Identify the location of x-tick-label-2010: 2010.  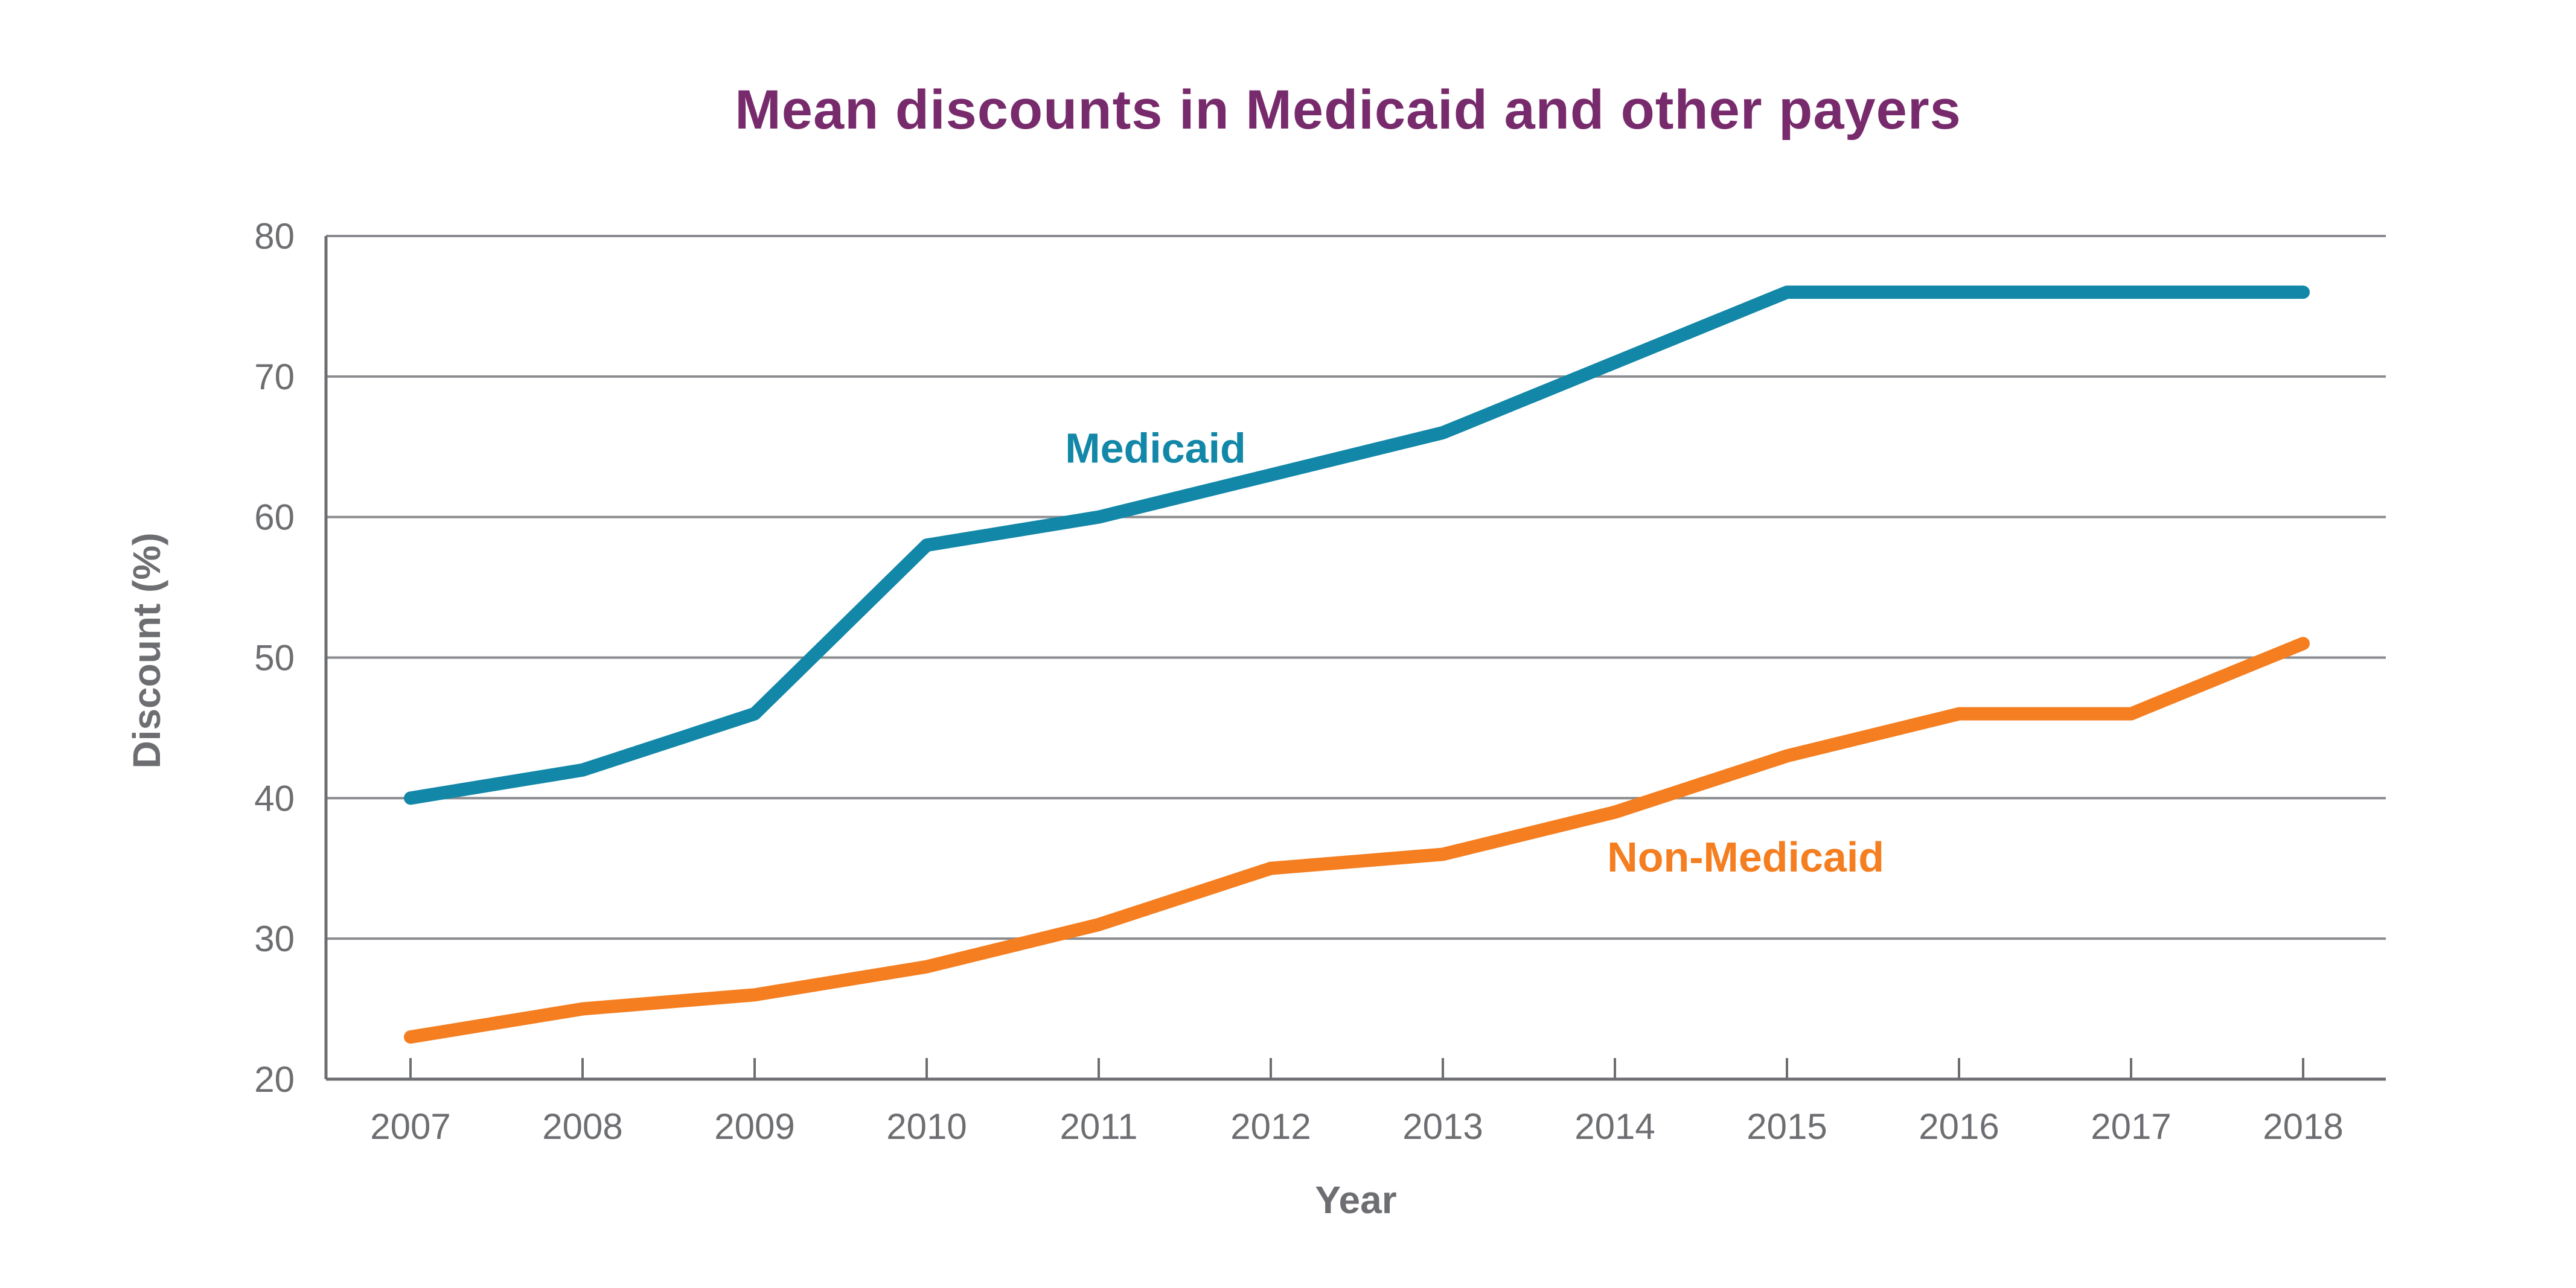
(926, 1126).